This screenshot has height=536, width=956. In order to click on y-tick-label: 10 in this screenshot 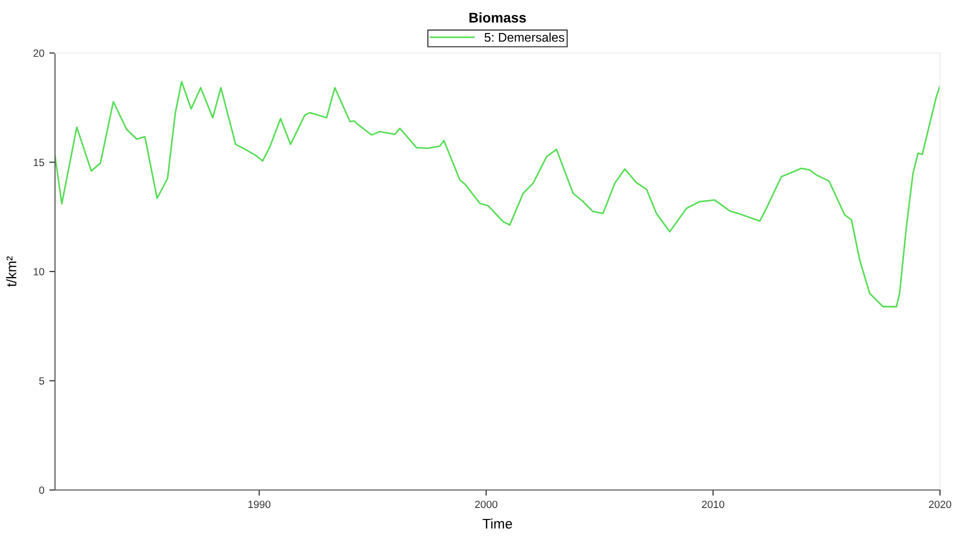, I will do `click(39, 272)`.